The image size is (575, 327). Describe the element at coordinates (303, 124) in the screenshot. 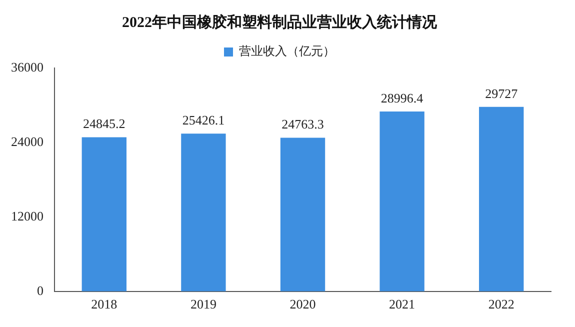

I see `data-label: 24763.3` at that location.